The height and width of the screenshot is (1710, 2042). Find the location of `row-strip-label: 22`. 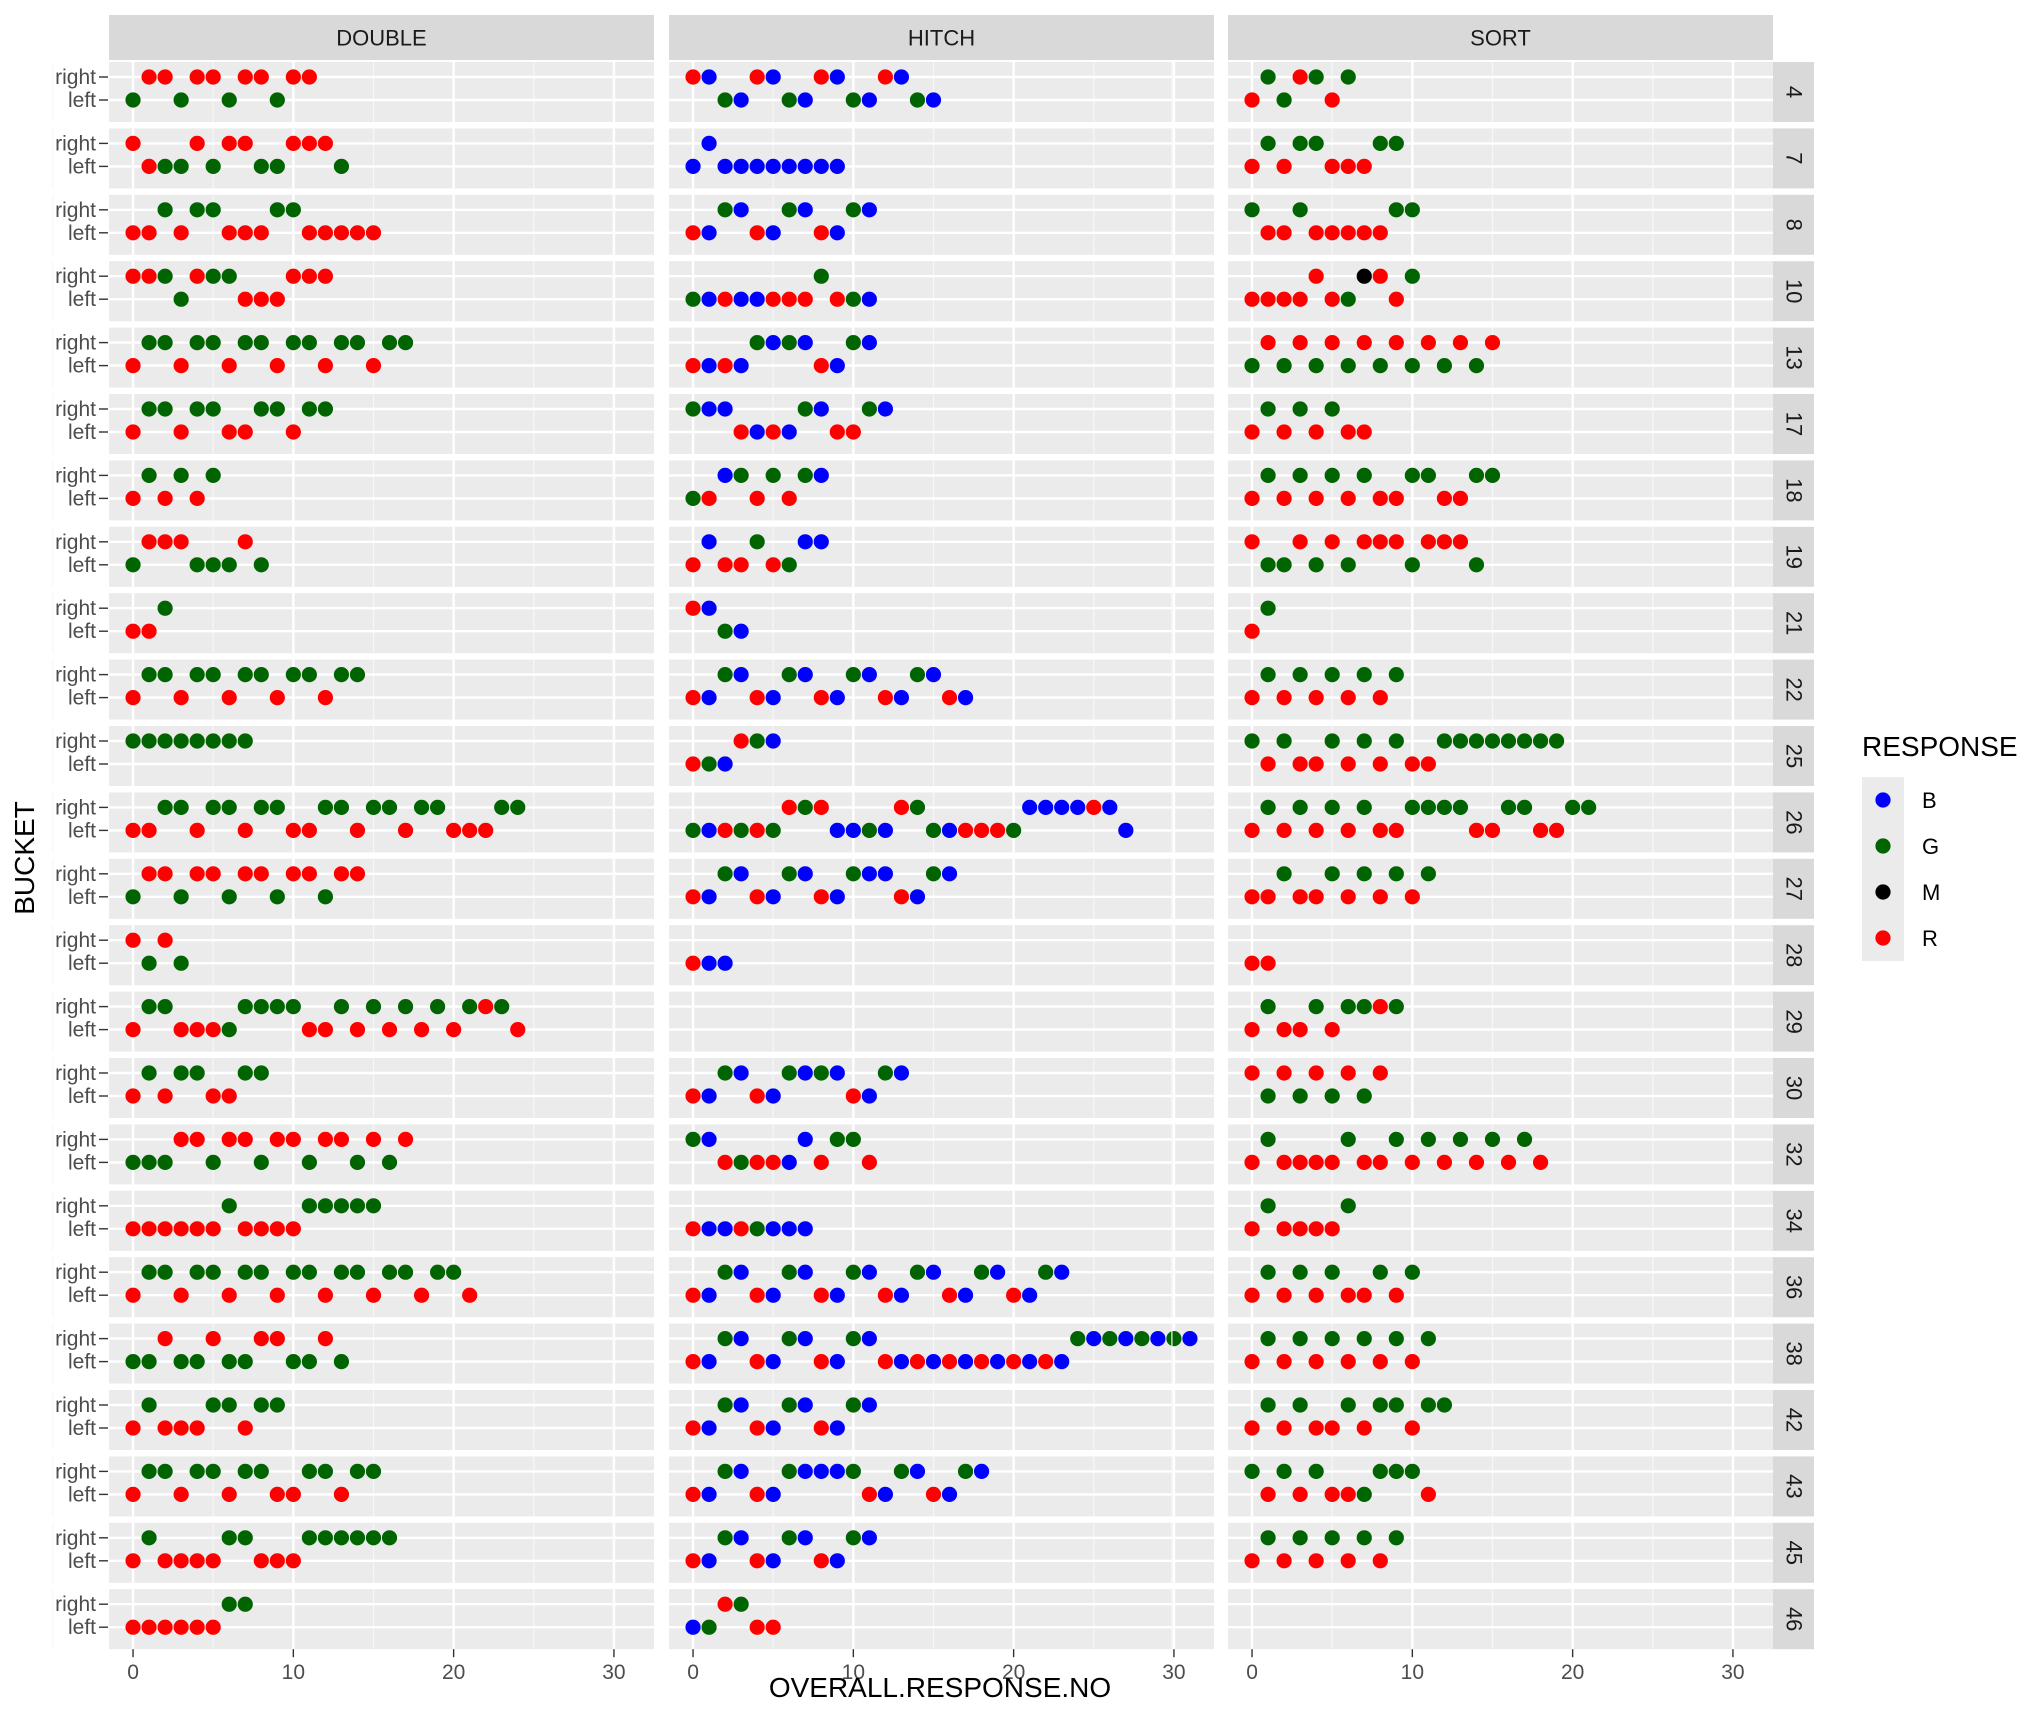

row-strip-label: 22 is located at coordinates (1794, 689).